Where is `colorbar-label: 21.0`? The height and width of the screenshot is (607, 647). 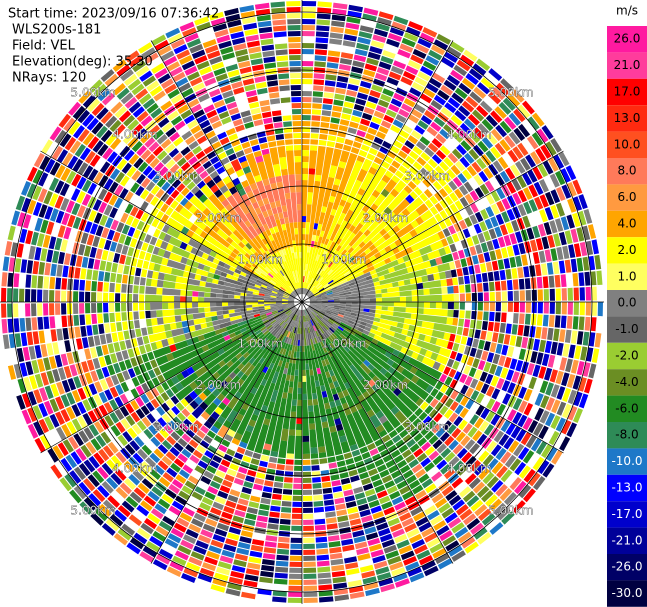
colorbar-label: 21.0 is located at coordinates (627, 65).